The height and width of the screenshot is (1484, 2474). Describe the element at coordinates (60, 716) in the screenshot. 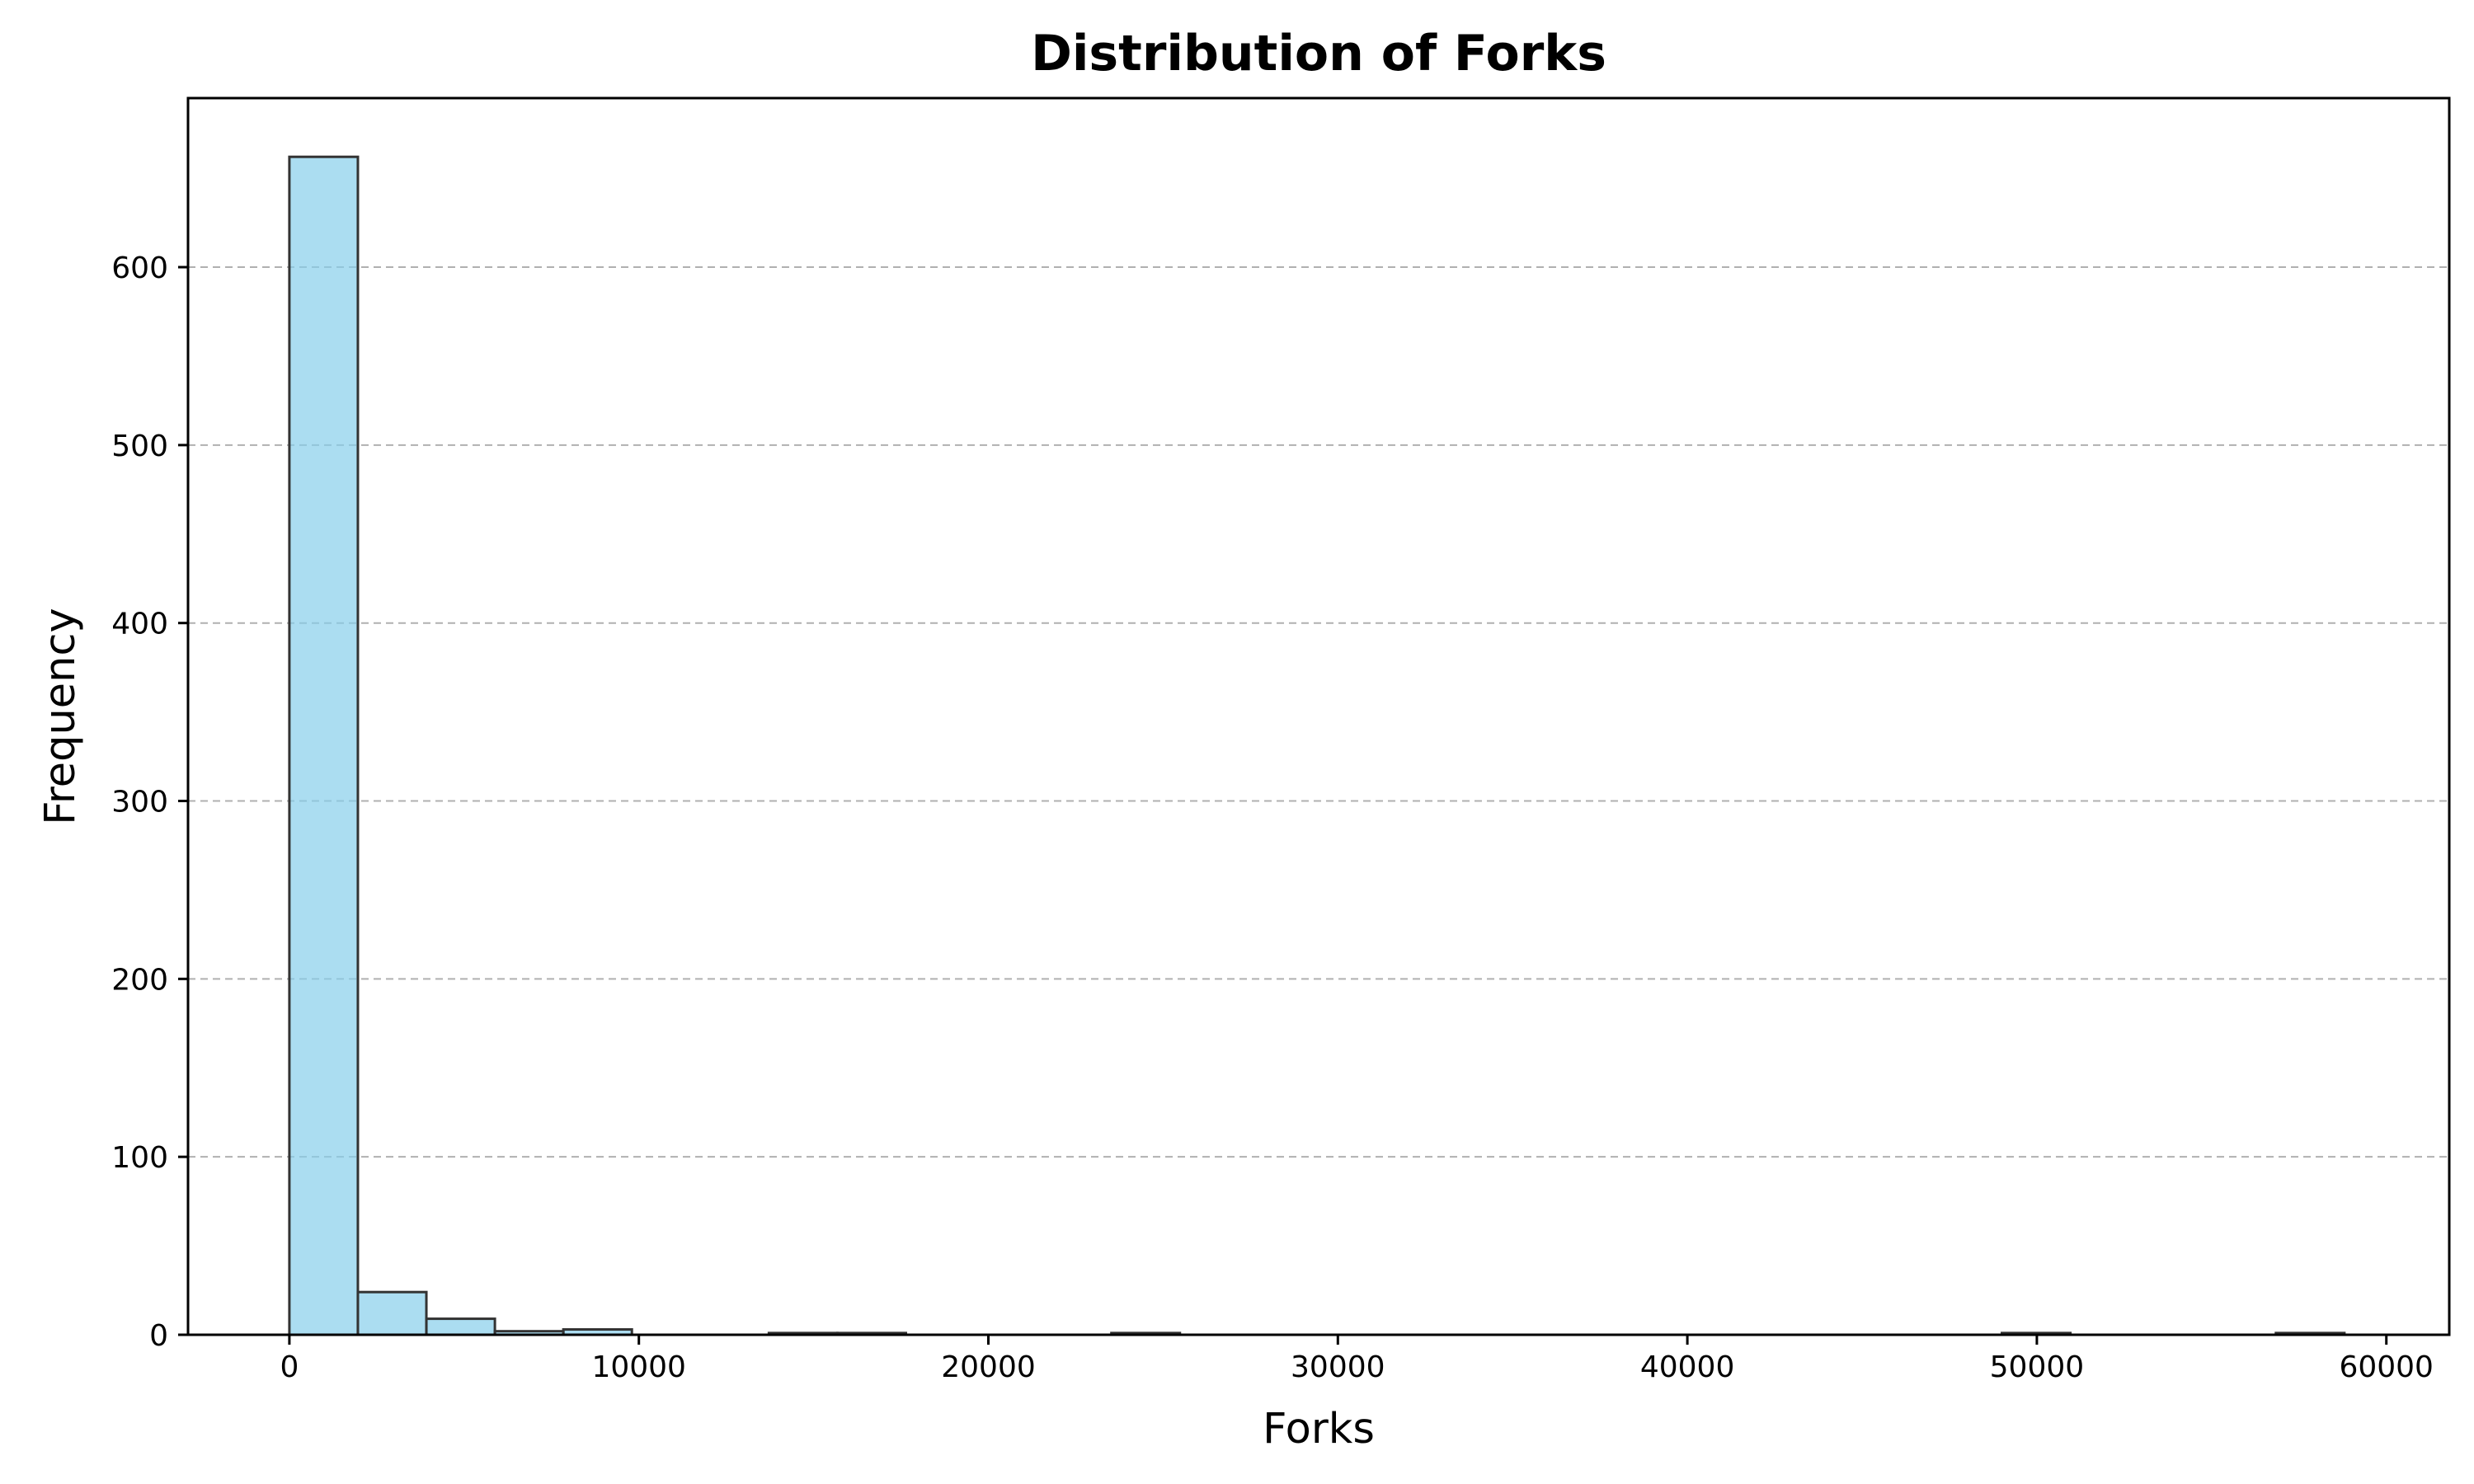

I see `y-axis-label: Frequency` at that location.